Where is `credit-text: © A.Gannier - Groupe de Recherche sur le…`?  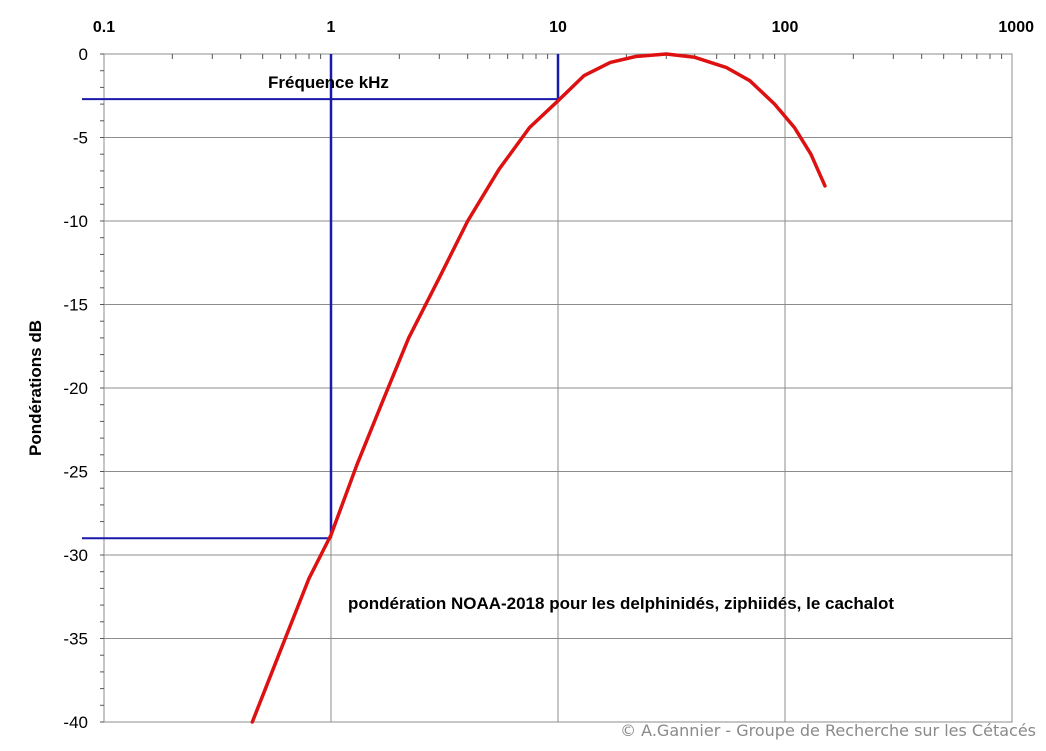
credit-text: © A.Gannier - Groupe de Recherche sur le… is located at coordinates (828, 730).